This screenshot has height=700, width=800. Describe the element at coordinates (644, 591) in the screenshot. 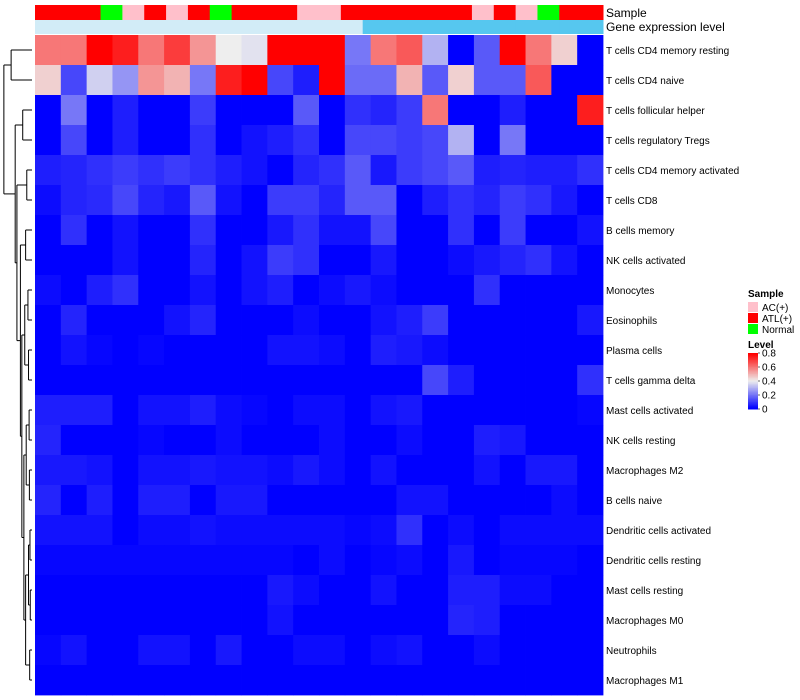

I see `row-label: Mast cells resting` at that location.